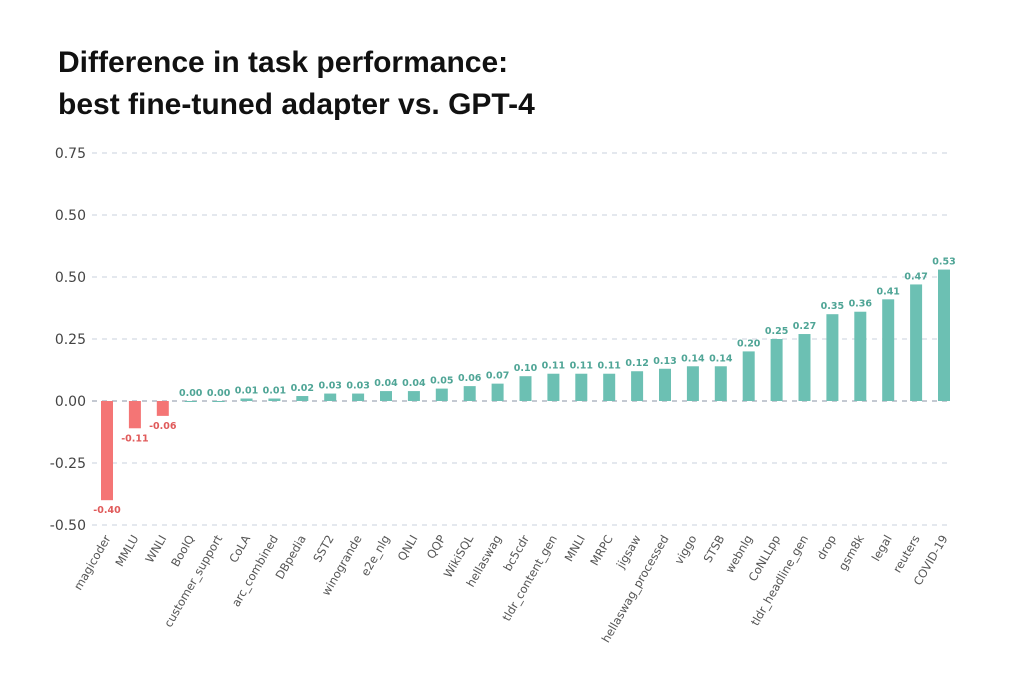 The width and height of the screenshot is (1024, 678). Describe the element at coordinates (246, 399) in the screenshot. I see `bar-CoLA` at that location.